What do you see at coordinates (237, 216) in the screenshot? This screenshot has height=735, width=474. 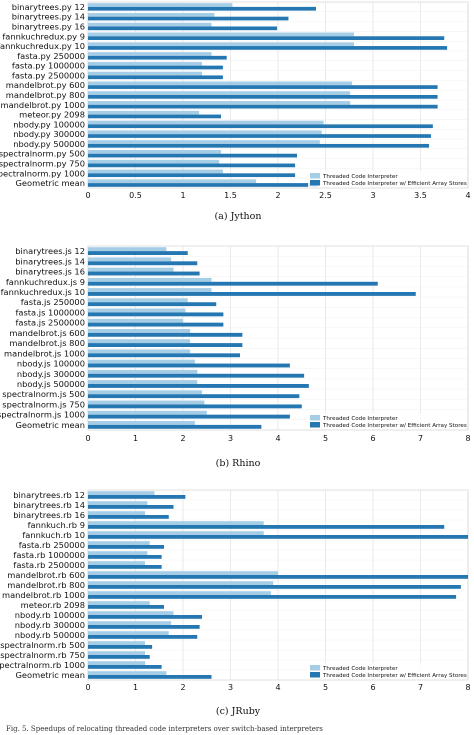 I see `panel-caption: (a) Jython` at bounding box center [237, 216].